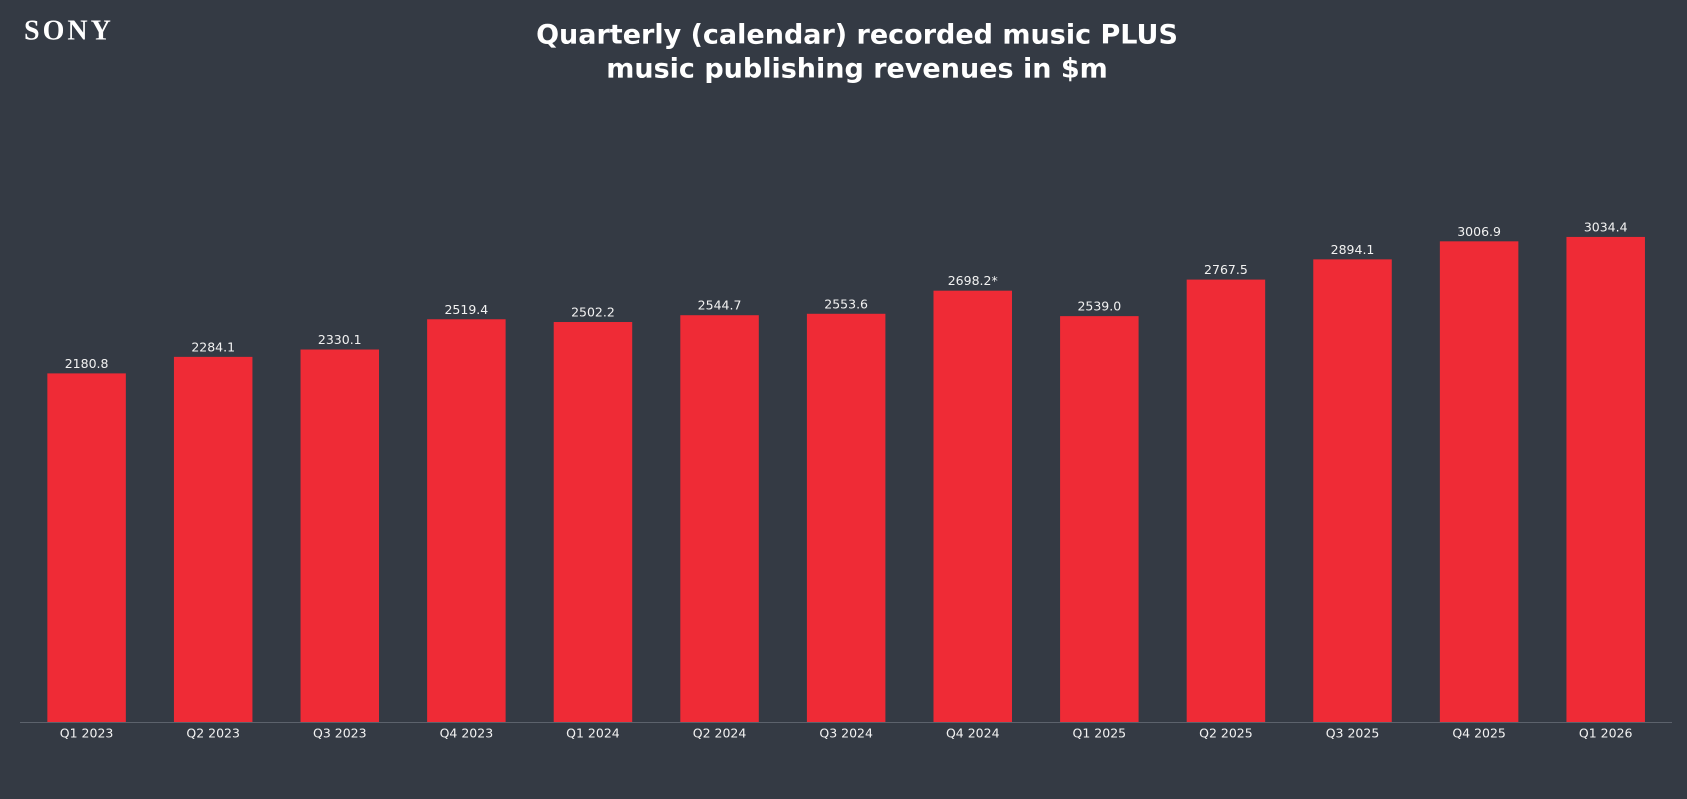  Describe the element at coordinates (466, 309) in the screenshot. I see `value-label: 2519.4` at that location.